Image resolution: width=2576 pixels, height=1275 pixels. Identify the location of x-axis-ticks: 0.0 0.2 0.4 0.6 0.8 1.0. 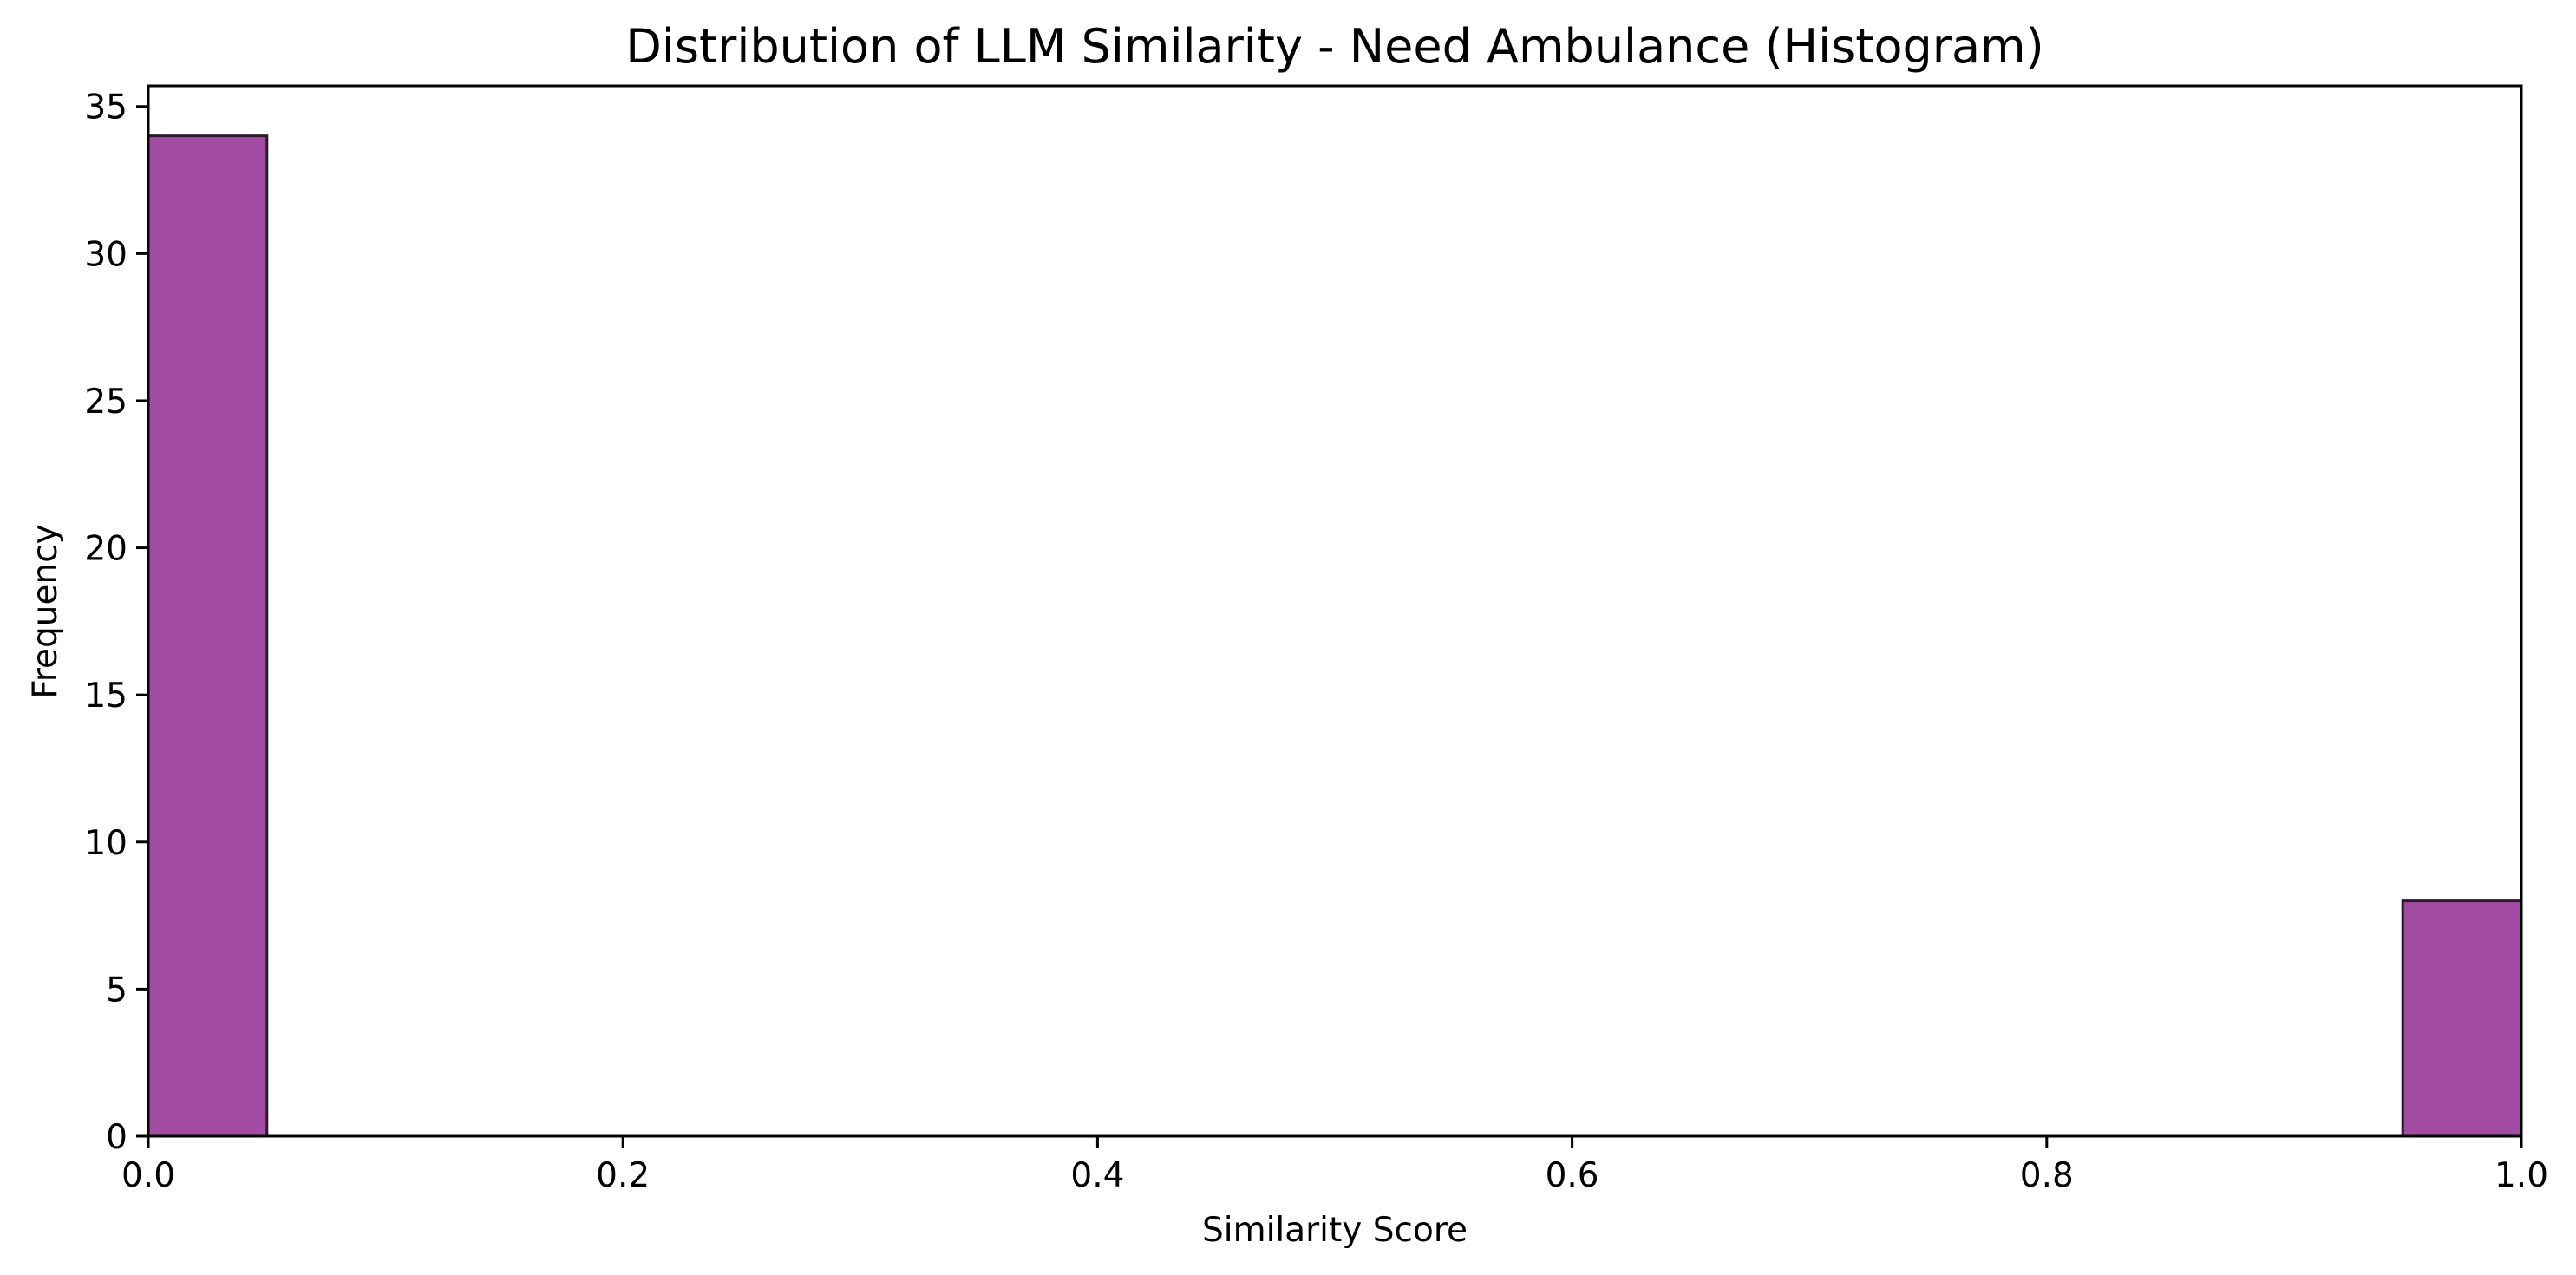
(1334, 1165).